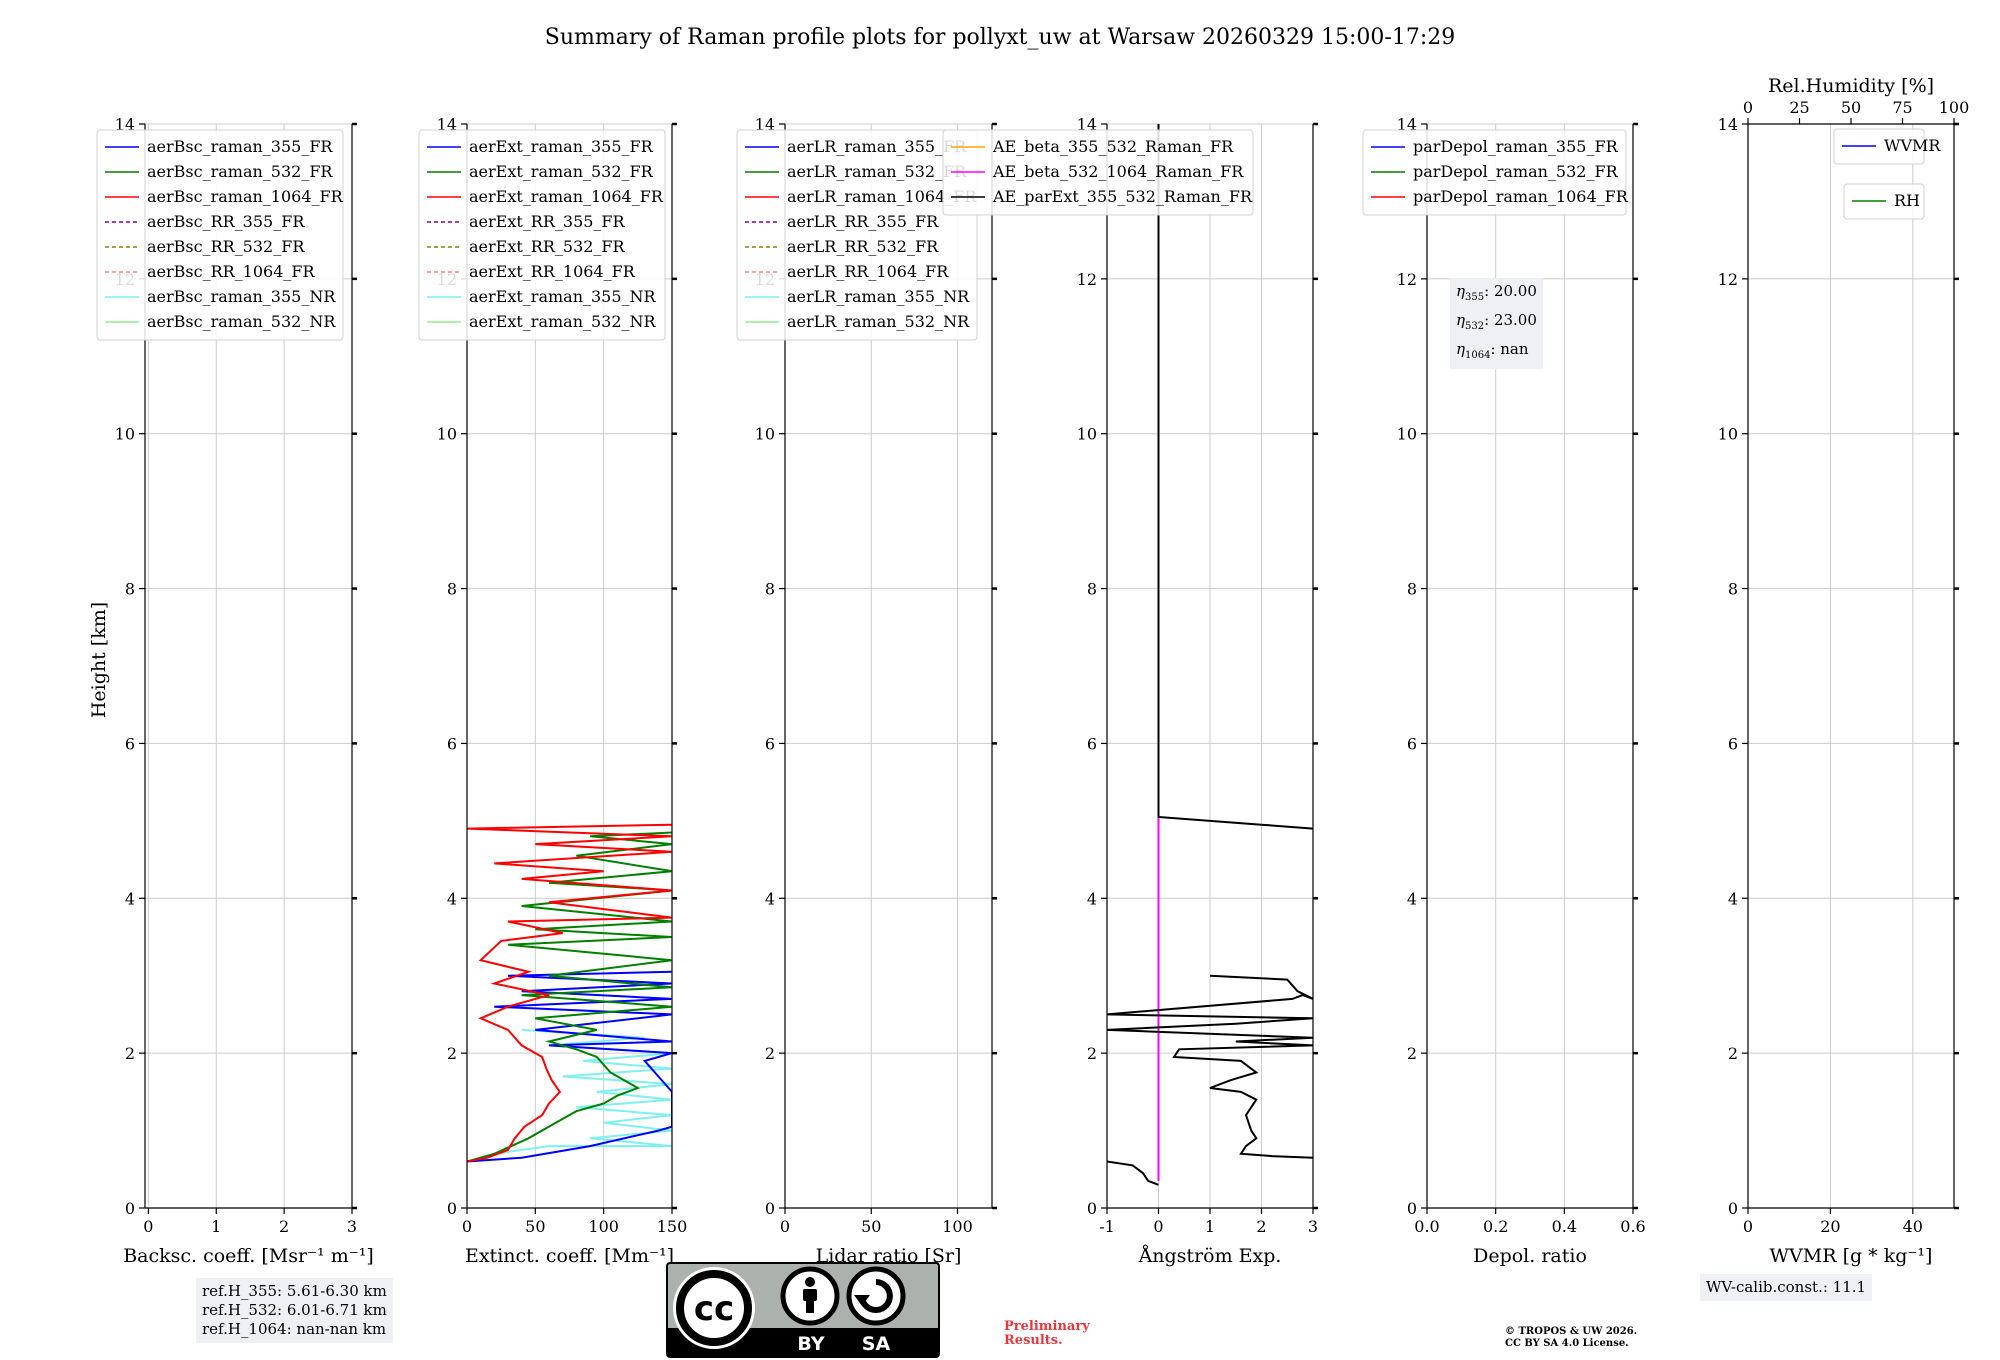  I want to click on x-axis-label: Depol. ratio, so click(1530, 1256).